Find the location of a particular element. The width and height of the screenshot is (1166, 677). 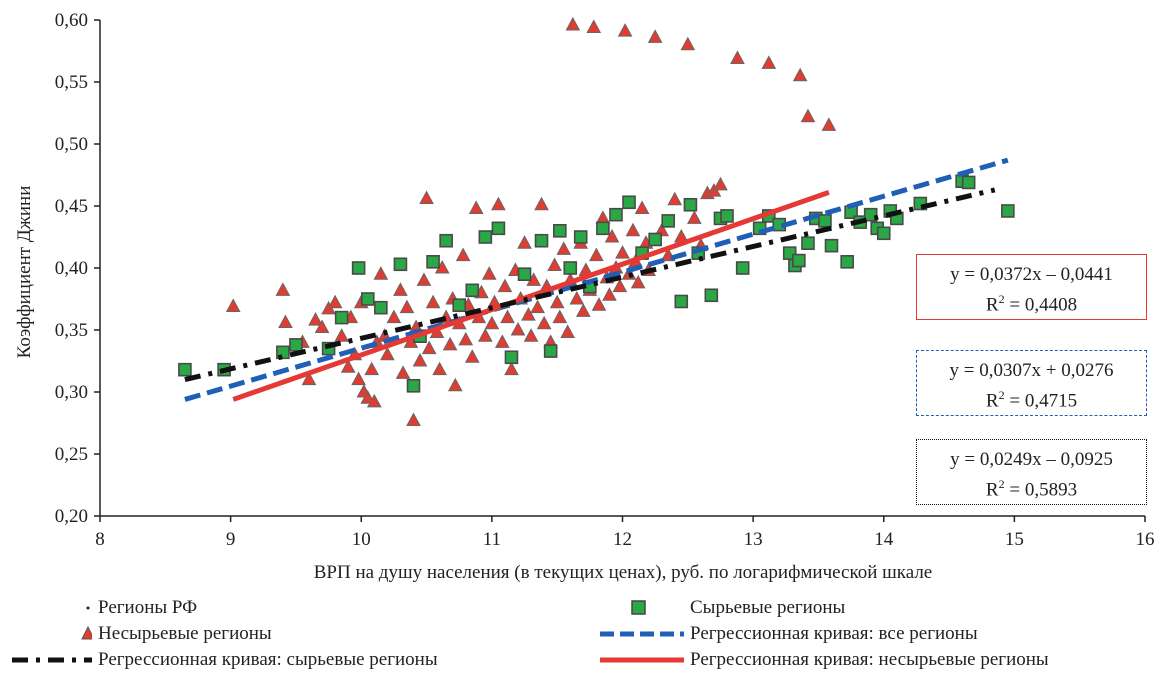

legend-item-regions: Регионы РФ is located at coordinates (98, 608).